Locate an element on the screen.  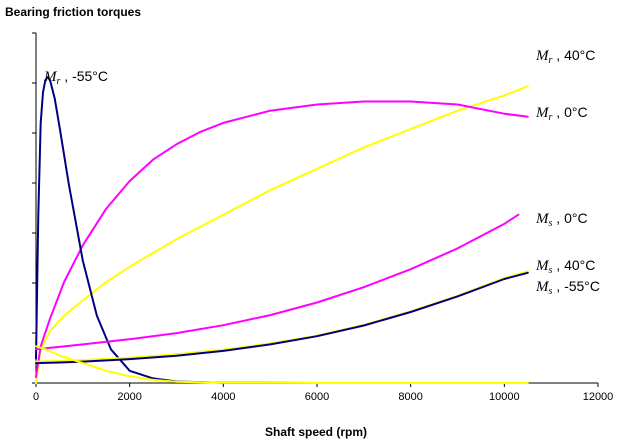
x-axis-ticks: 0 2000 4000 6000 8000 10000 12000 is located at coordinates (323, 393).